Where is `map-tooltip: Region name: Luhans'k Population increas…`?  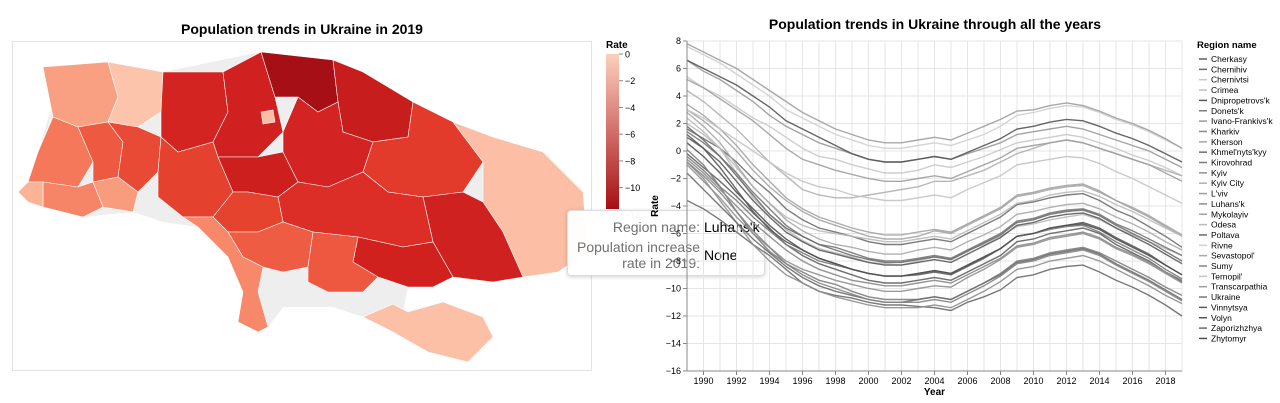 map-tooltip: Region name: Luhans'k Population increas… is located at coordinates (666, 243).